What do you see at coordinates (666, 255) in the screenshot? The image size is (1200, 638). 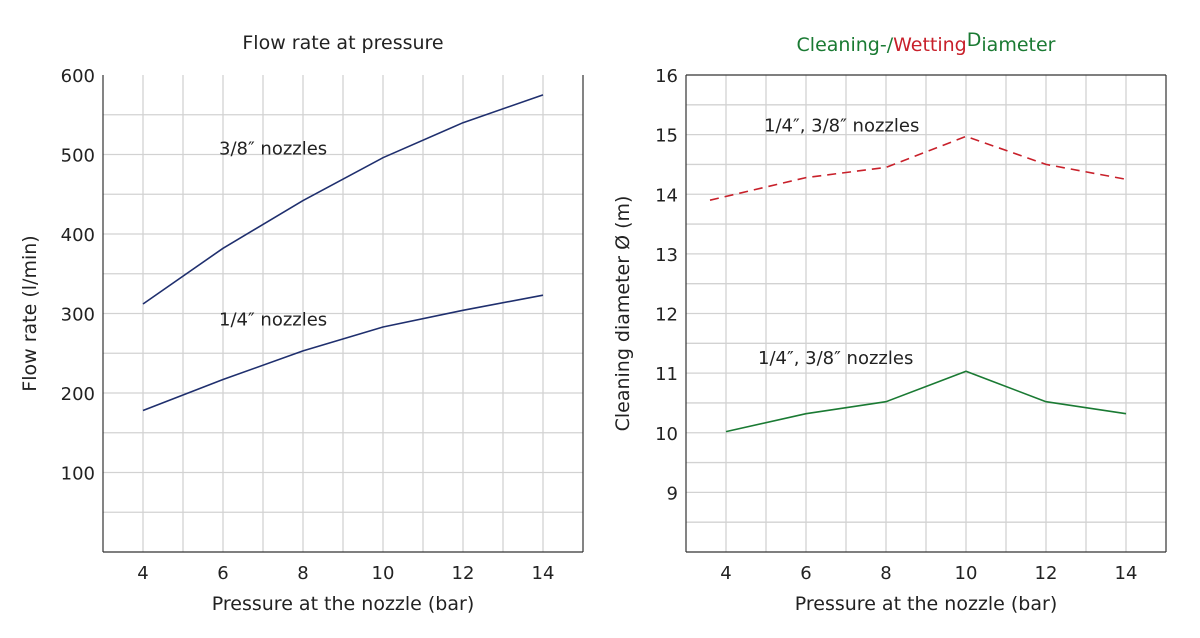 I see `y-tick-label: 13` at bounding box center [666, 255].